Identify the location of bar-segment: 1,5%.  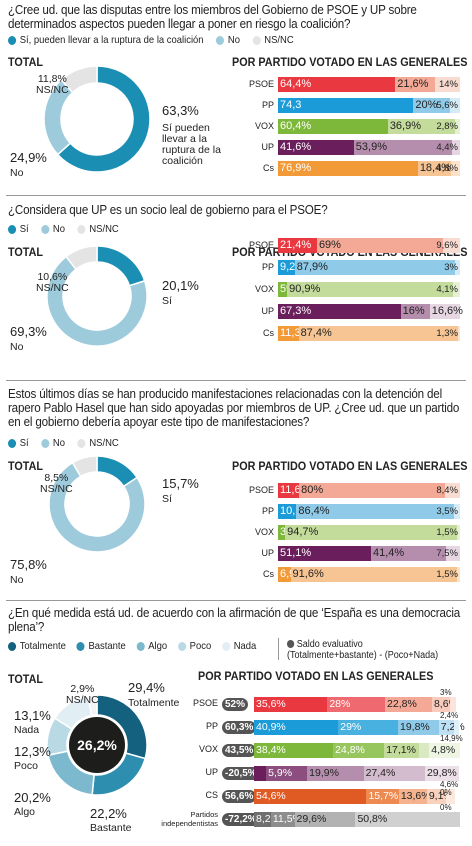
(448, 532).